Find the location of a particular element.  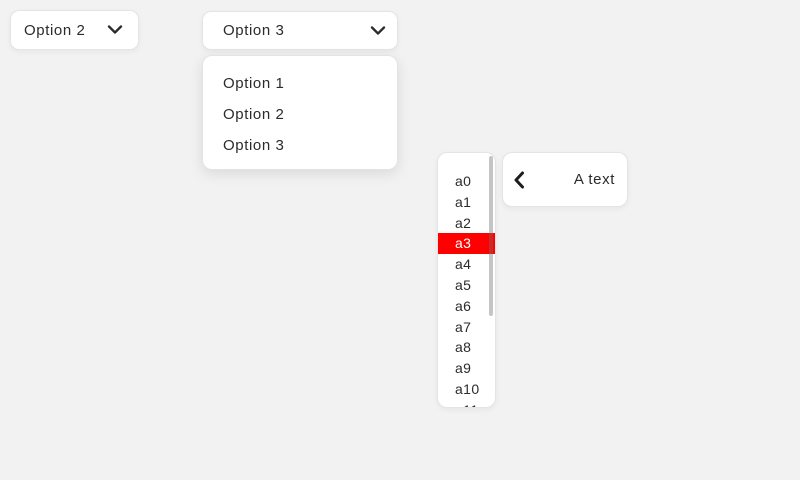

dropdown-large-value: Option 3 is located at coordinates (254, 30).